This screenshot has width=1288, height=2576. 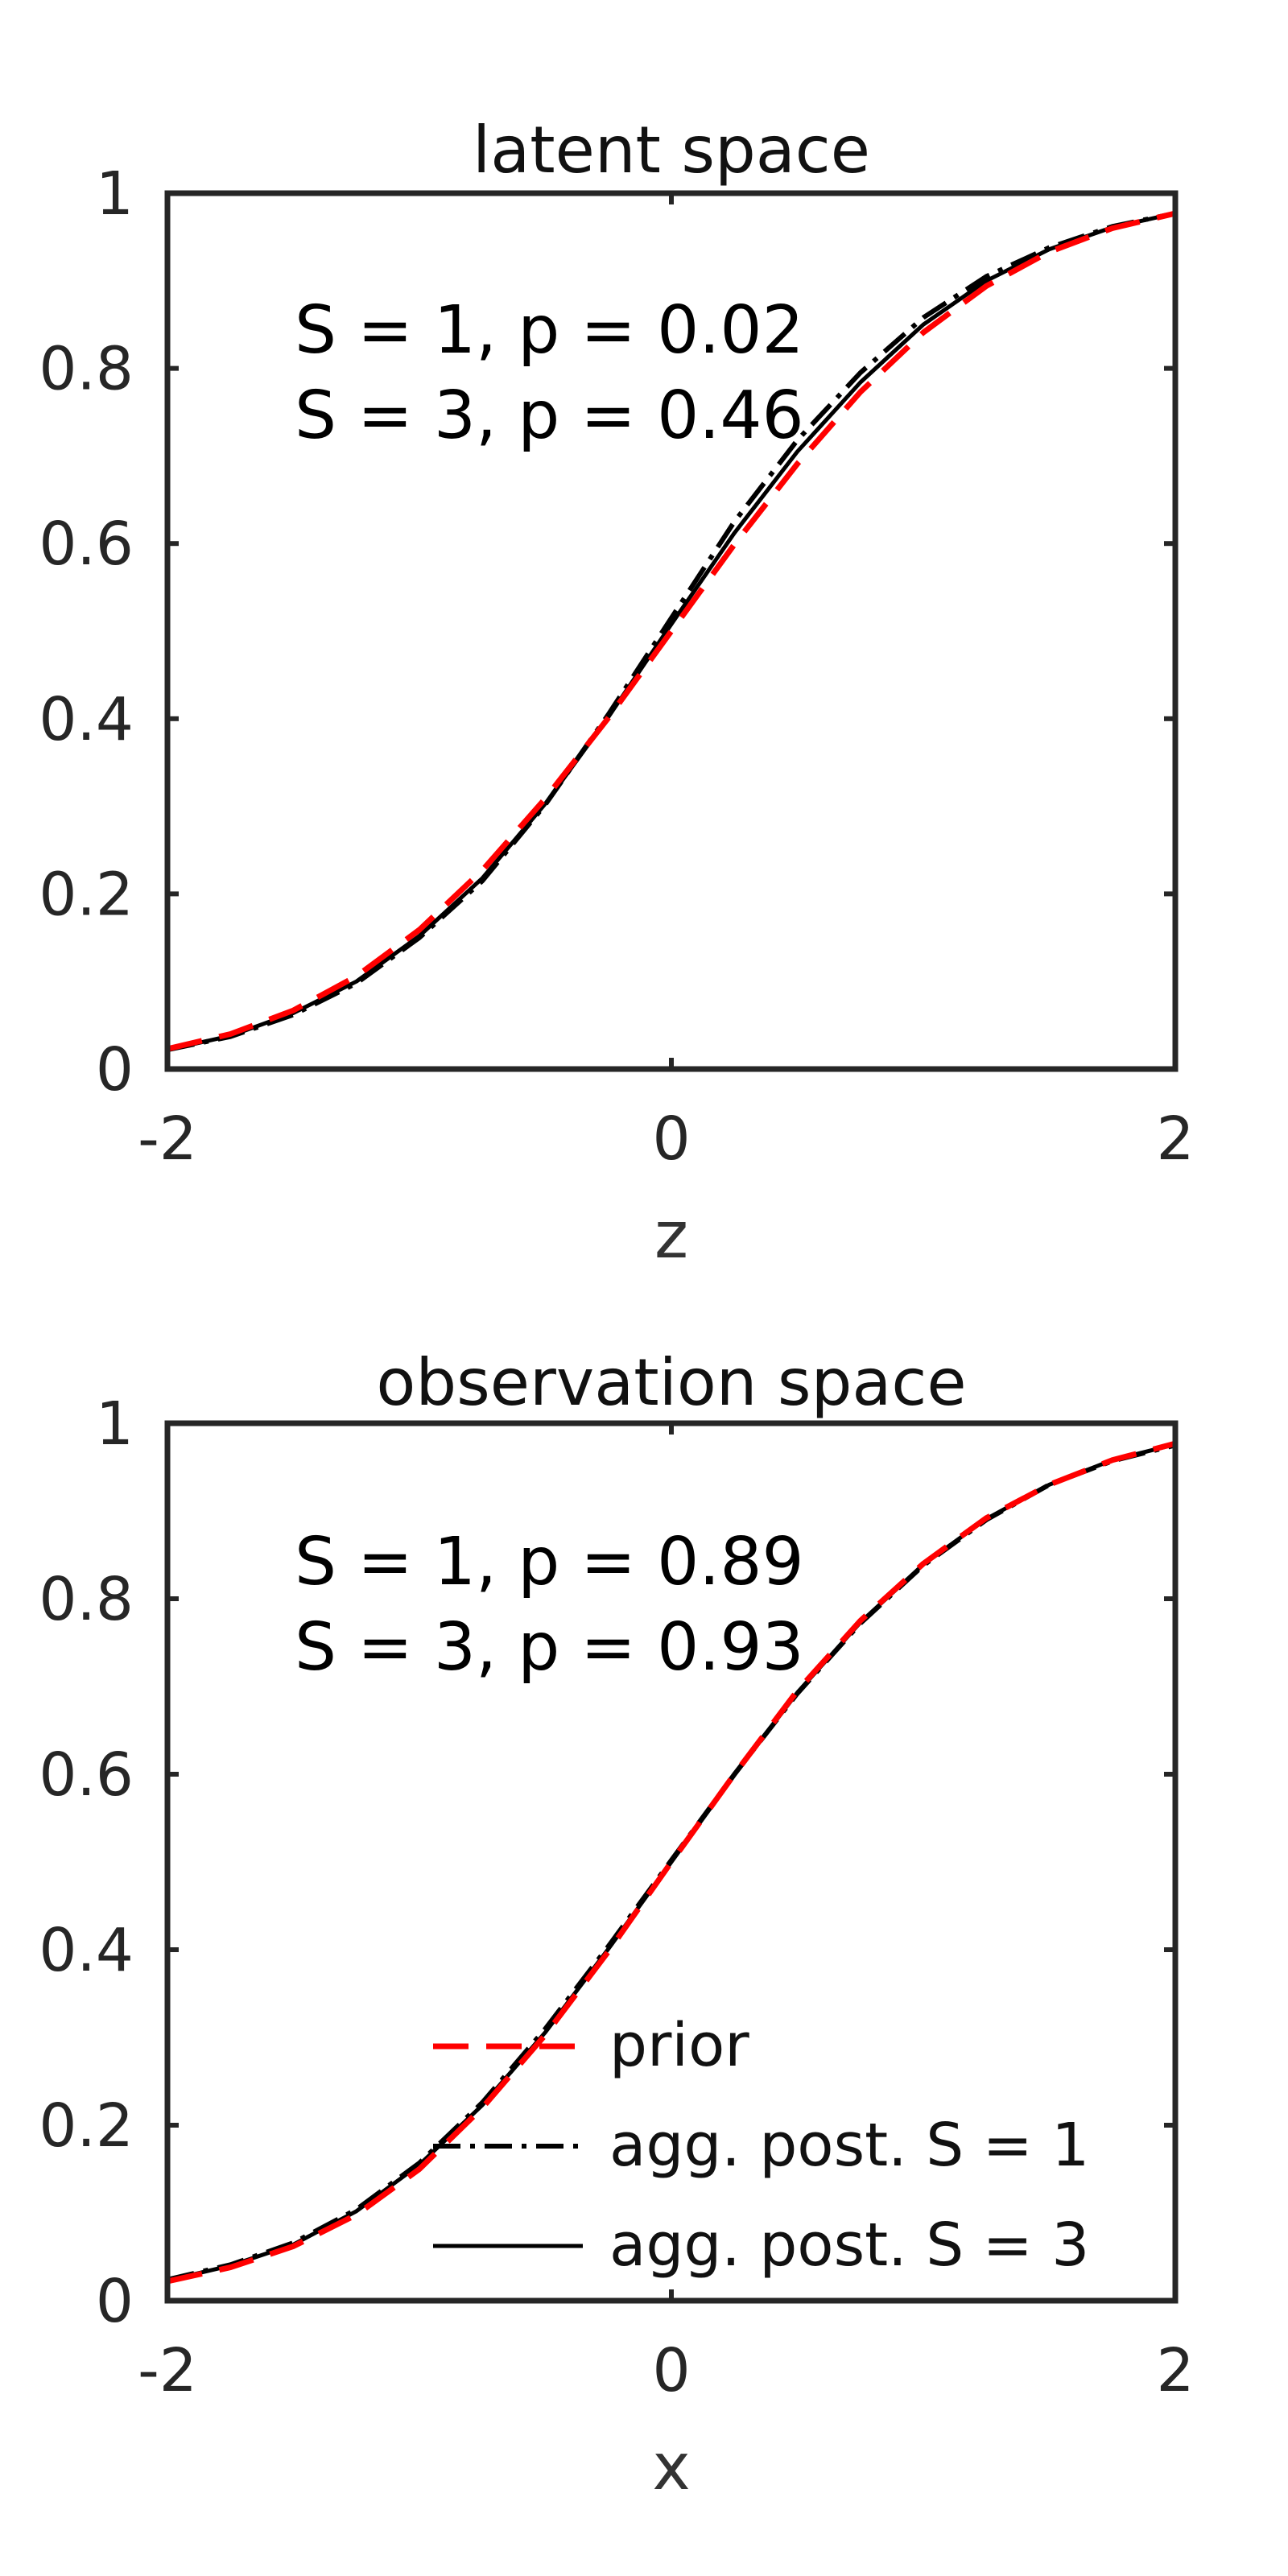 What do you see at coordinates (549, 1562) in the screenshot?
I see `annotation-s1: S = 1, p = 0.89` at bounding box center [549, 1562].